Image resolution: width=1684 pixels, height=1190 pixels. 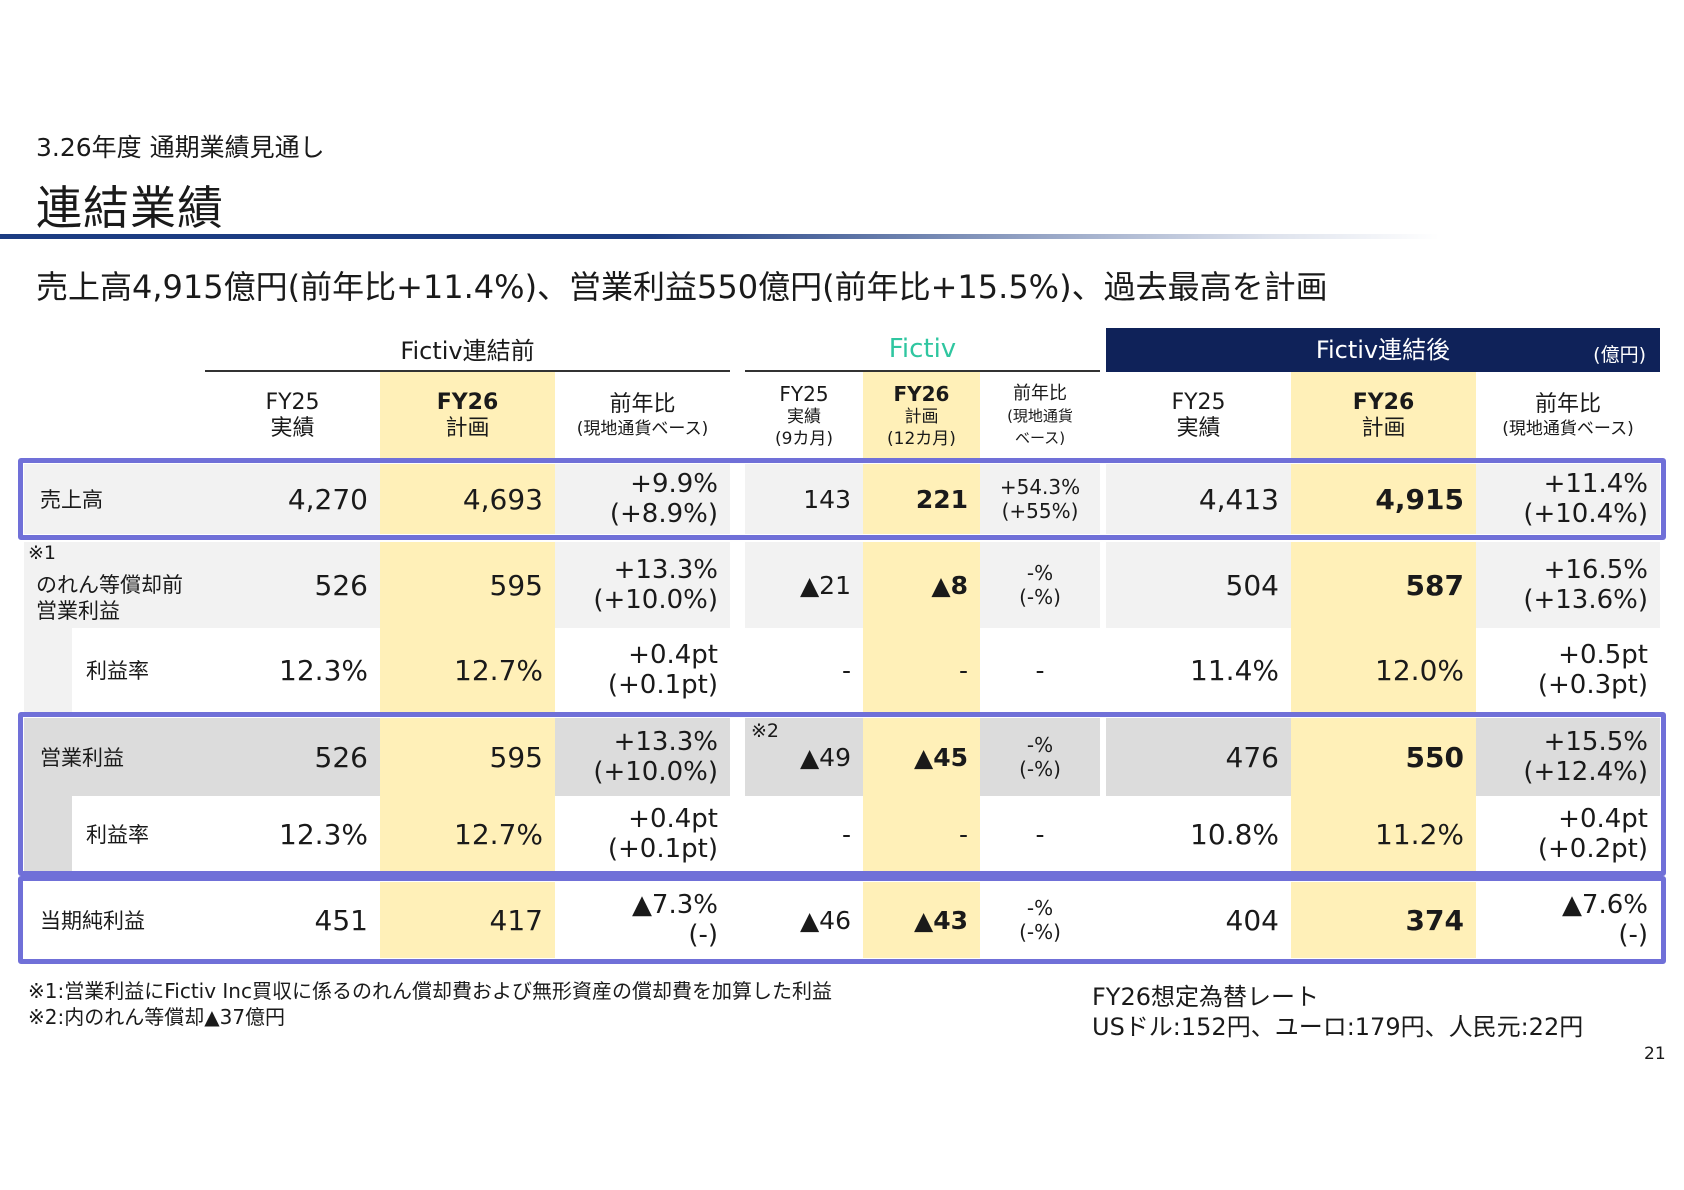 What do you see at coordinates (1603, 655) in the screenshot?
I see `yoy-value: +0.5pt` at bounding box center [1603, 655].